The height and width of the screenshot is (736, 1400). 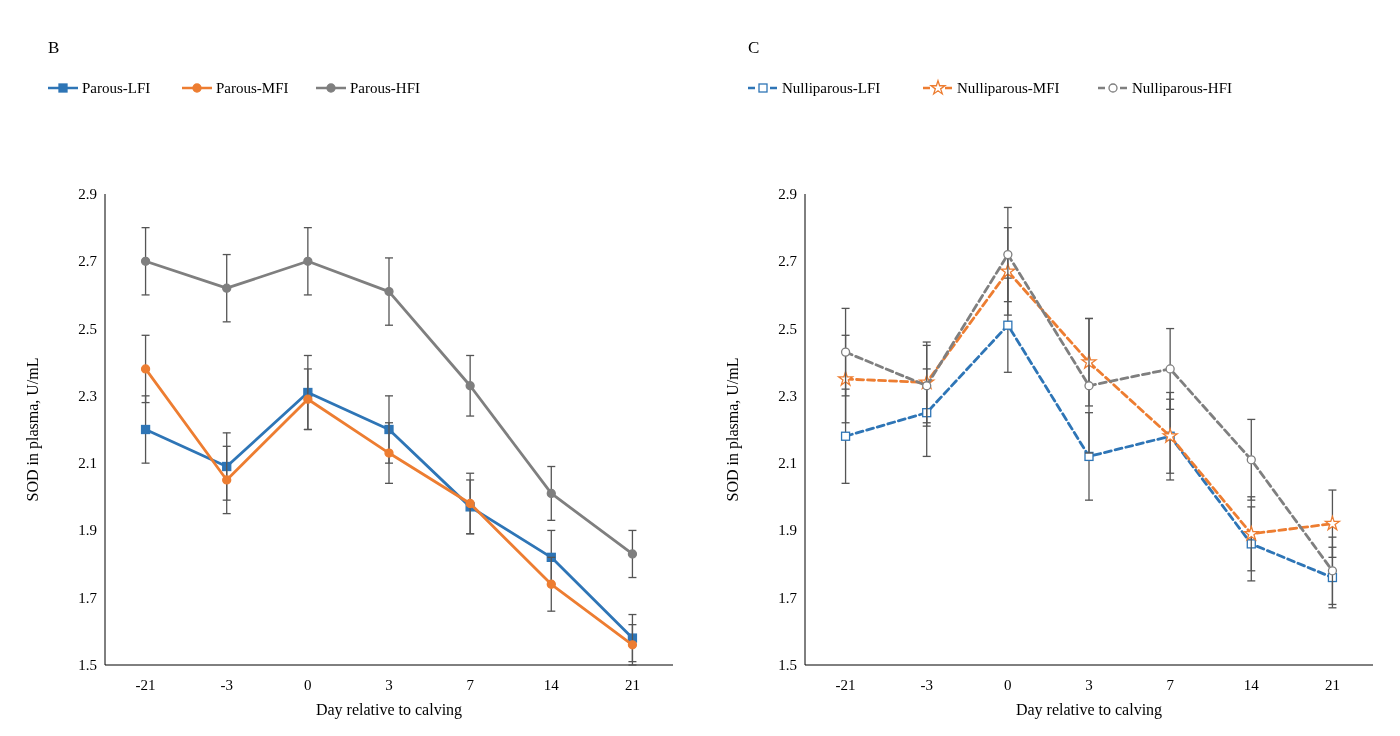 What do you see at coordinates (385, 88) in the screenshot?
I see `legend-label: Parous-HFI` at bounding box center [385, 88].